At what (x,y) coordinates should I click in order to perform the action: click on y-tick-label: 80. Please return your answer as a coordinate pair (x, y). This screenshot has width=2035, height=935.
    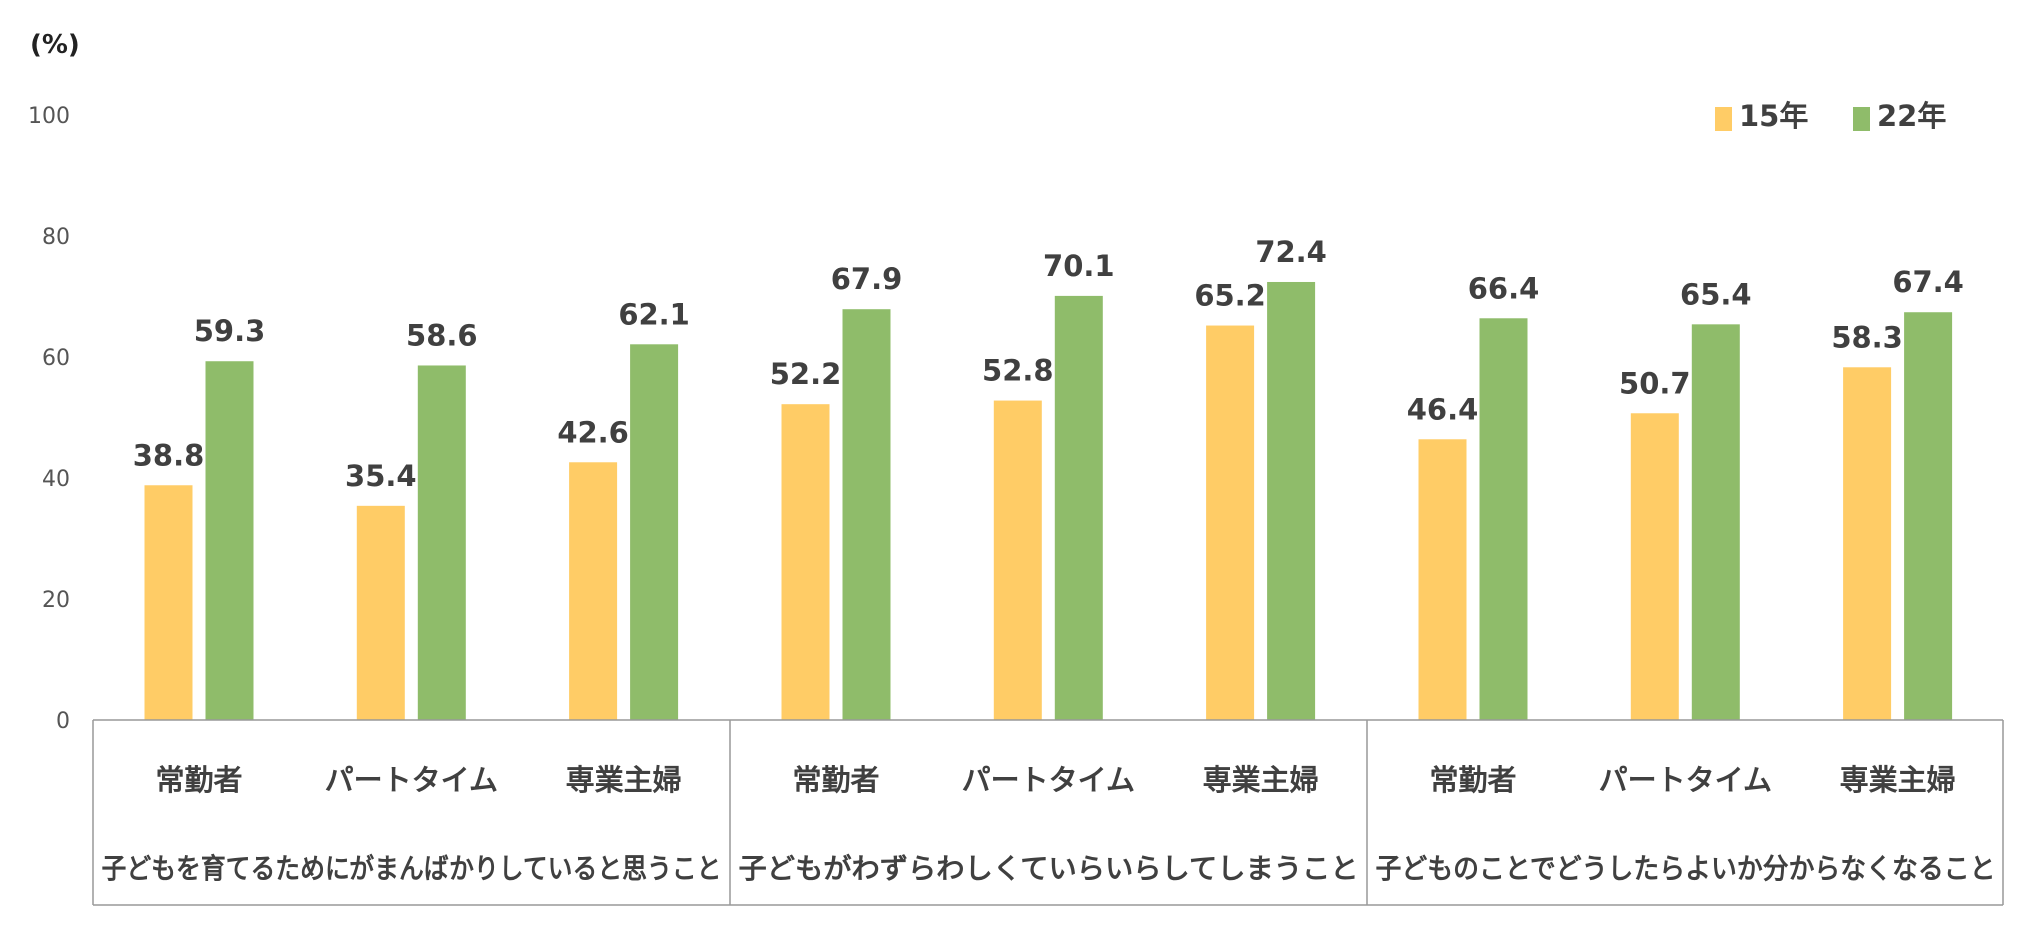
    Looking at the image, I should click on (56, 237).